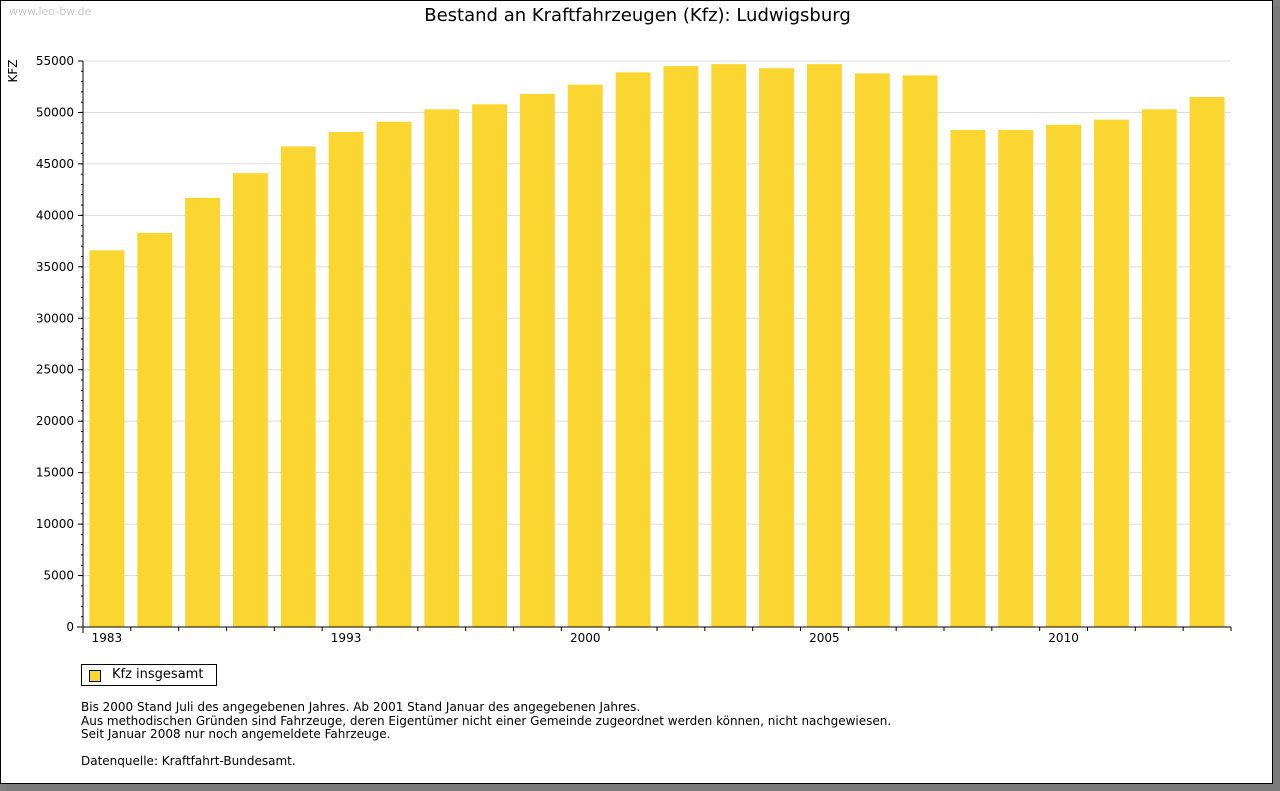  Describe the element at coordinates (55, 370) in the screenshot. I see `y-tick-label: 25000` at that location.